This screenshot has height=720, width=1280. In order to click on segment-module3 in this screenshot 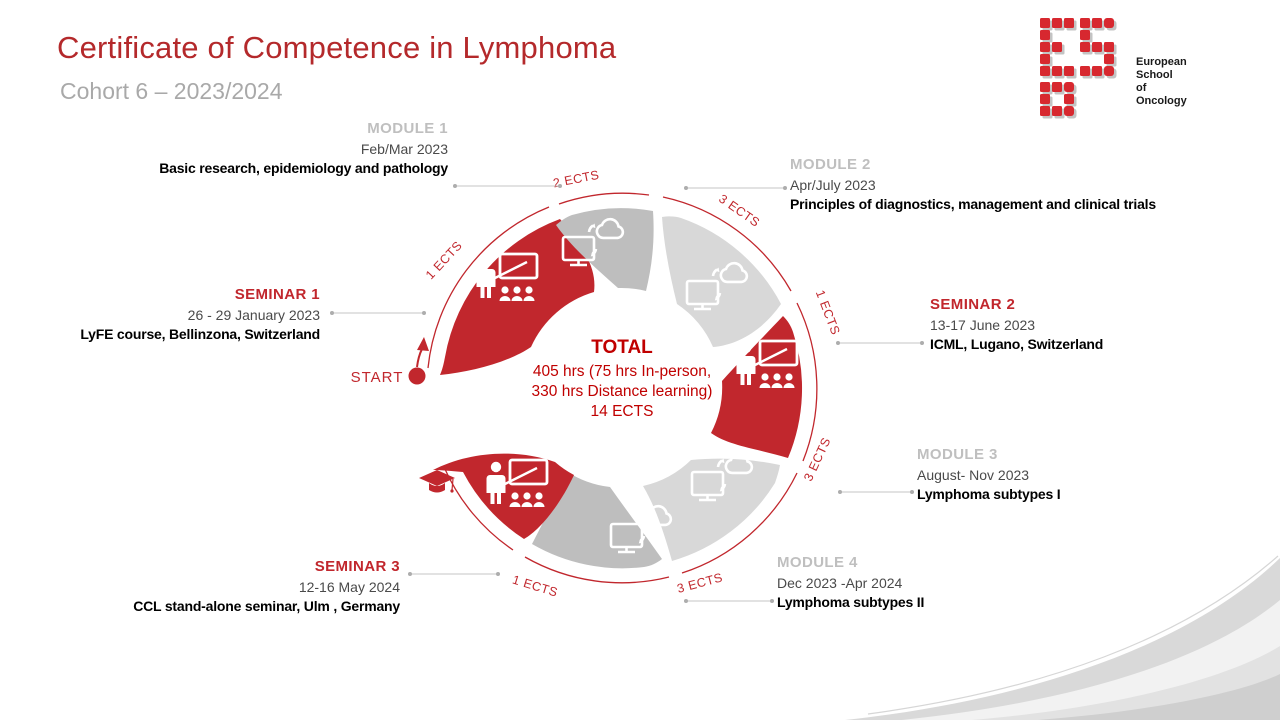, I will do `click(711, 509)`.